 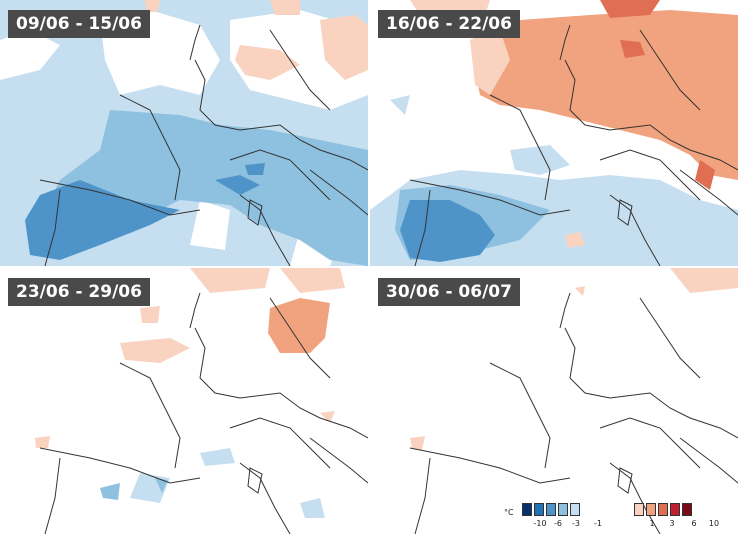 What do you see at coordinates (449, 292) in the screenshot?
I see `week-label: 30/06 - 06/07` at bounding box center [449, 292].